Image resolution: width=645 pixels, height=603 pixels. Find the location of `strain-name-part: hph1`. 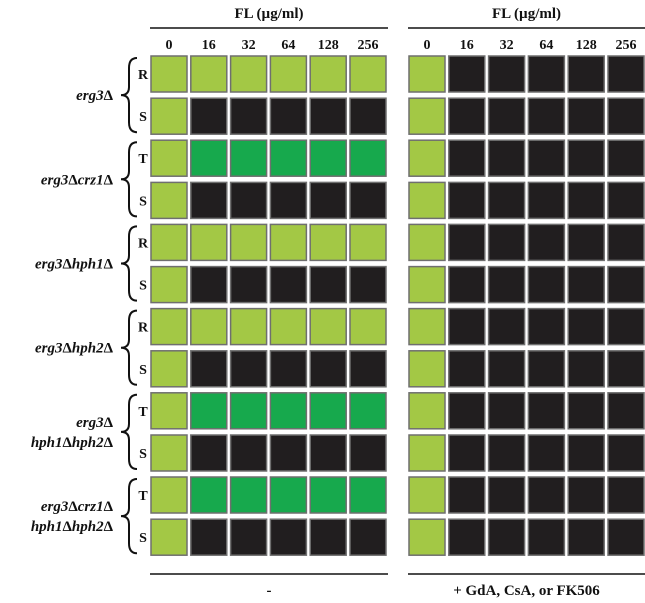

strain-name-part: hph1 is located at coordinates (47, 527).